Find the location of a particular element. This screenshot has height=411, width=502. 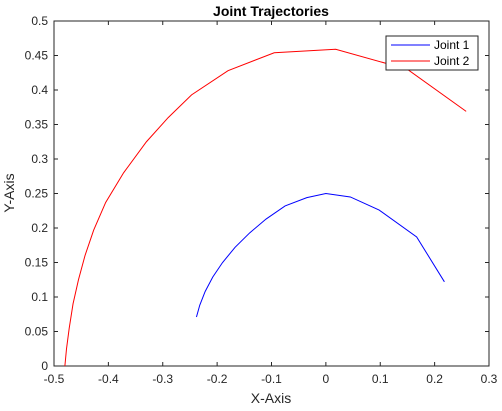

legend-box is located at coordinates (432, 53).